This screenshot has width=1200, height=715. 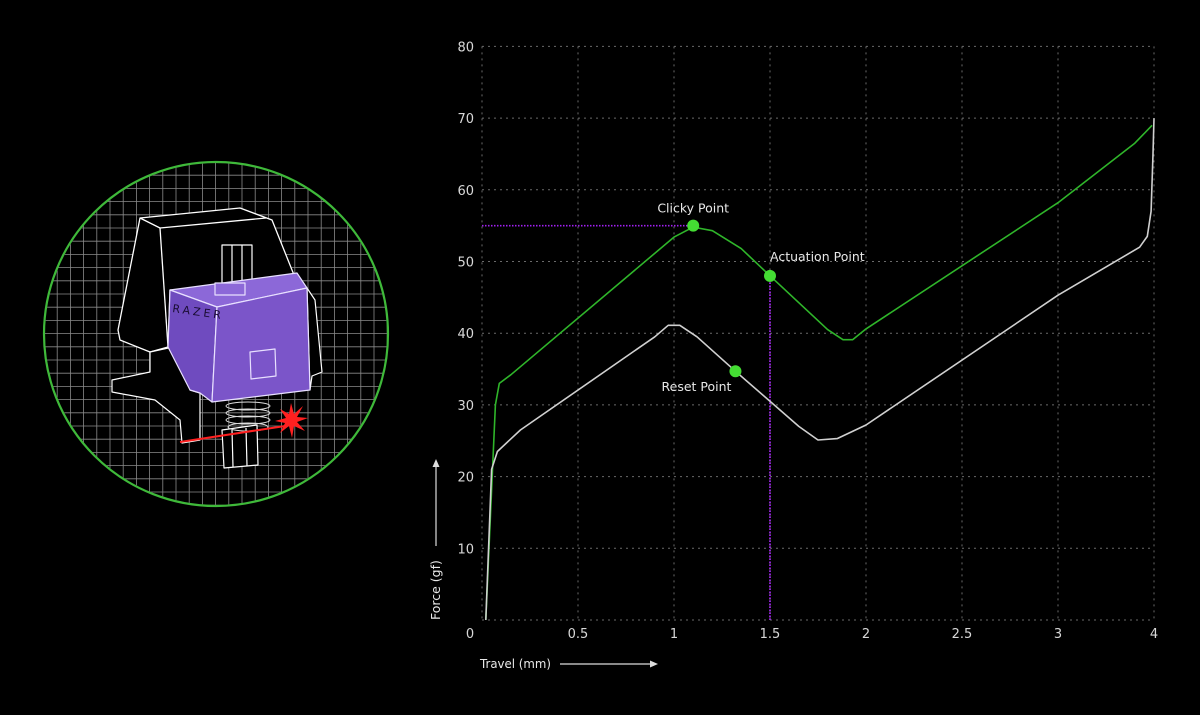 I want to click on switch-housing: RAZER, so click(x=239, y=337).